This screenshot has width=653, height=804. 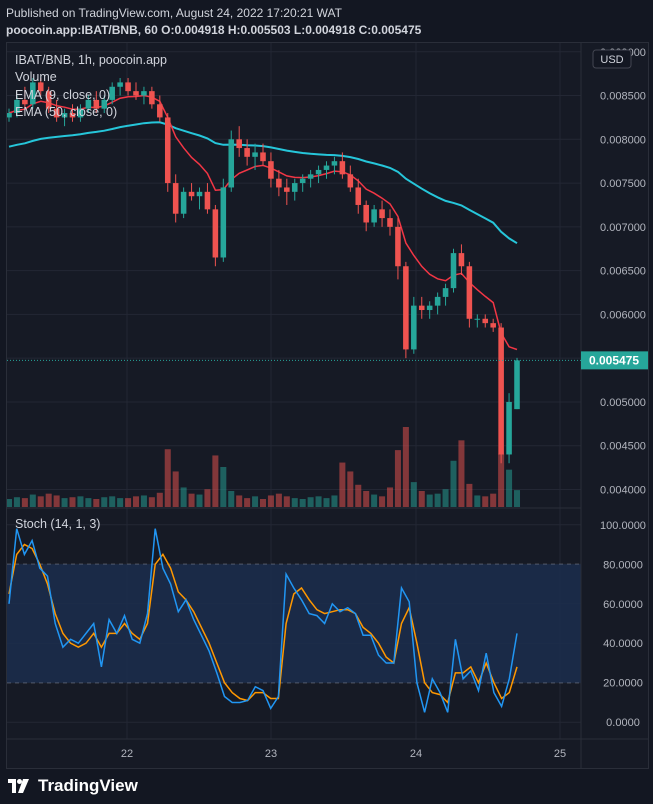 I want to click on currency-button, so click(x=612, y=59).